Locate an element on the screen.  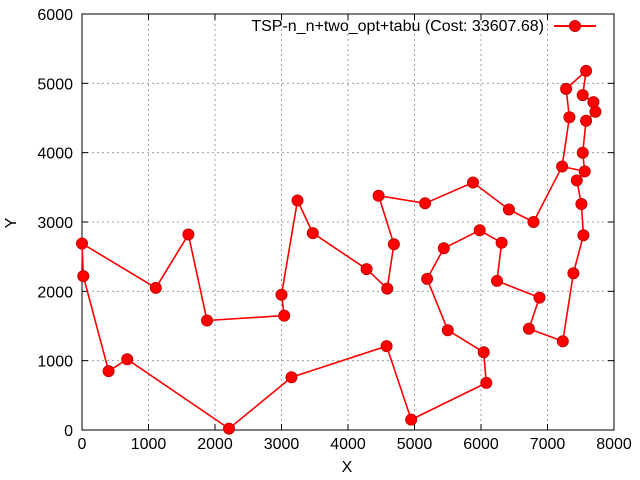
y-tick-label: 3000 is located at coordinates (55, 223).